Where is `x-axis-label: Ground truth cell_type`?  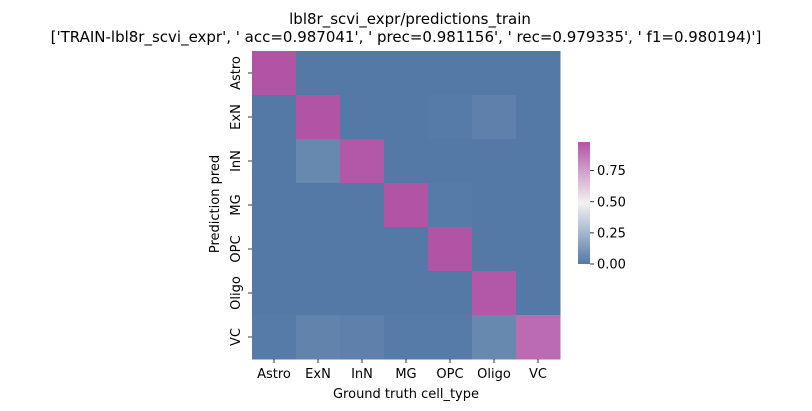
x-axis-label: Ground truth cell_type is located at coordinates (406, 394).